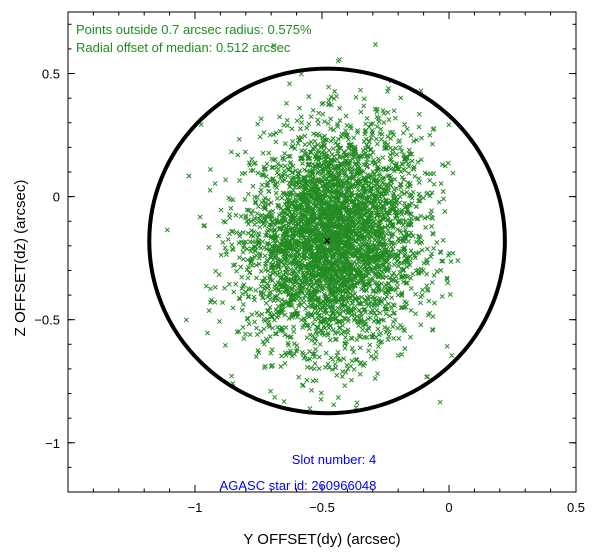 This screenshot has height=557, width=605. I want to click on annotation-slot-number: Slot number: 4, so click(334, 459).